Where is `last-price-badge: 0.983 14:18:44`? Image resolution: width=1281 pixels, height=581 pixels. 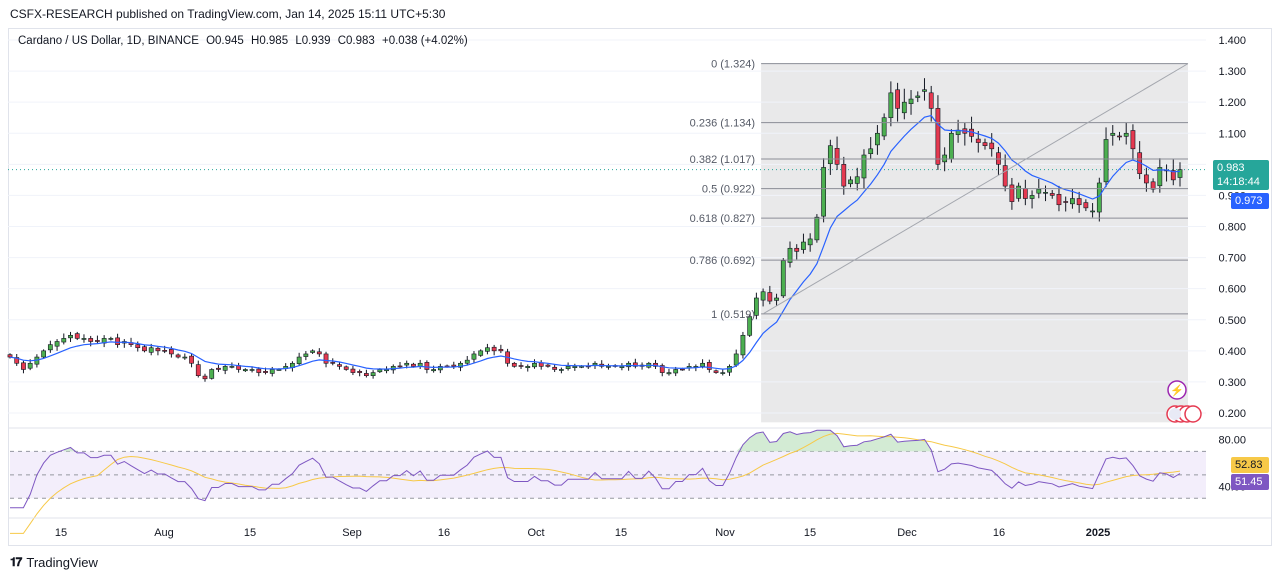
last-price-badge: 0.983 14:18:44 is located at coordinates (1241, 175).